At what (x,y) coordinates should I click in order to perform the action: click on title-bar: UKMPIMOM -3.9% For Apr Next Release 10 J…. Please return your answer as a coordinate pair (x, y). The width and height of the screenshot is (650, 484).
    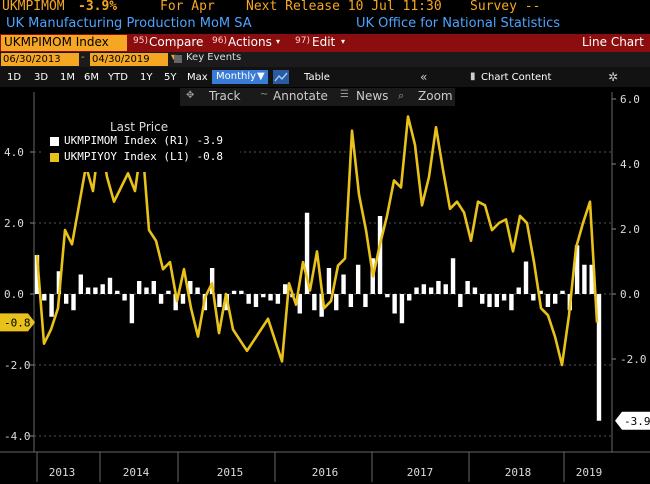
    Looking at the image, I should click on (325, 8).